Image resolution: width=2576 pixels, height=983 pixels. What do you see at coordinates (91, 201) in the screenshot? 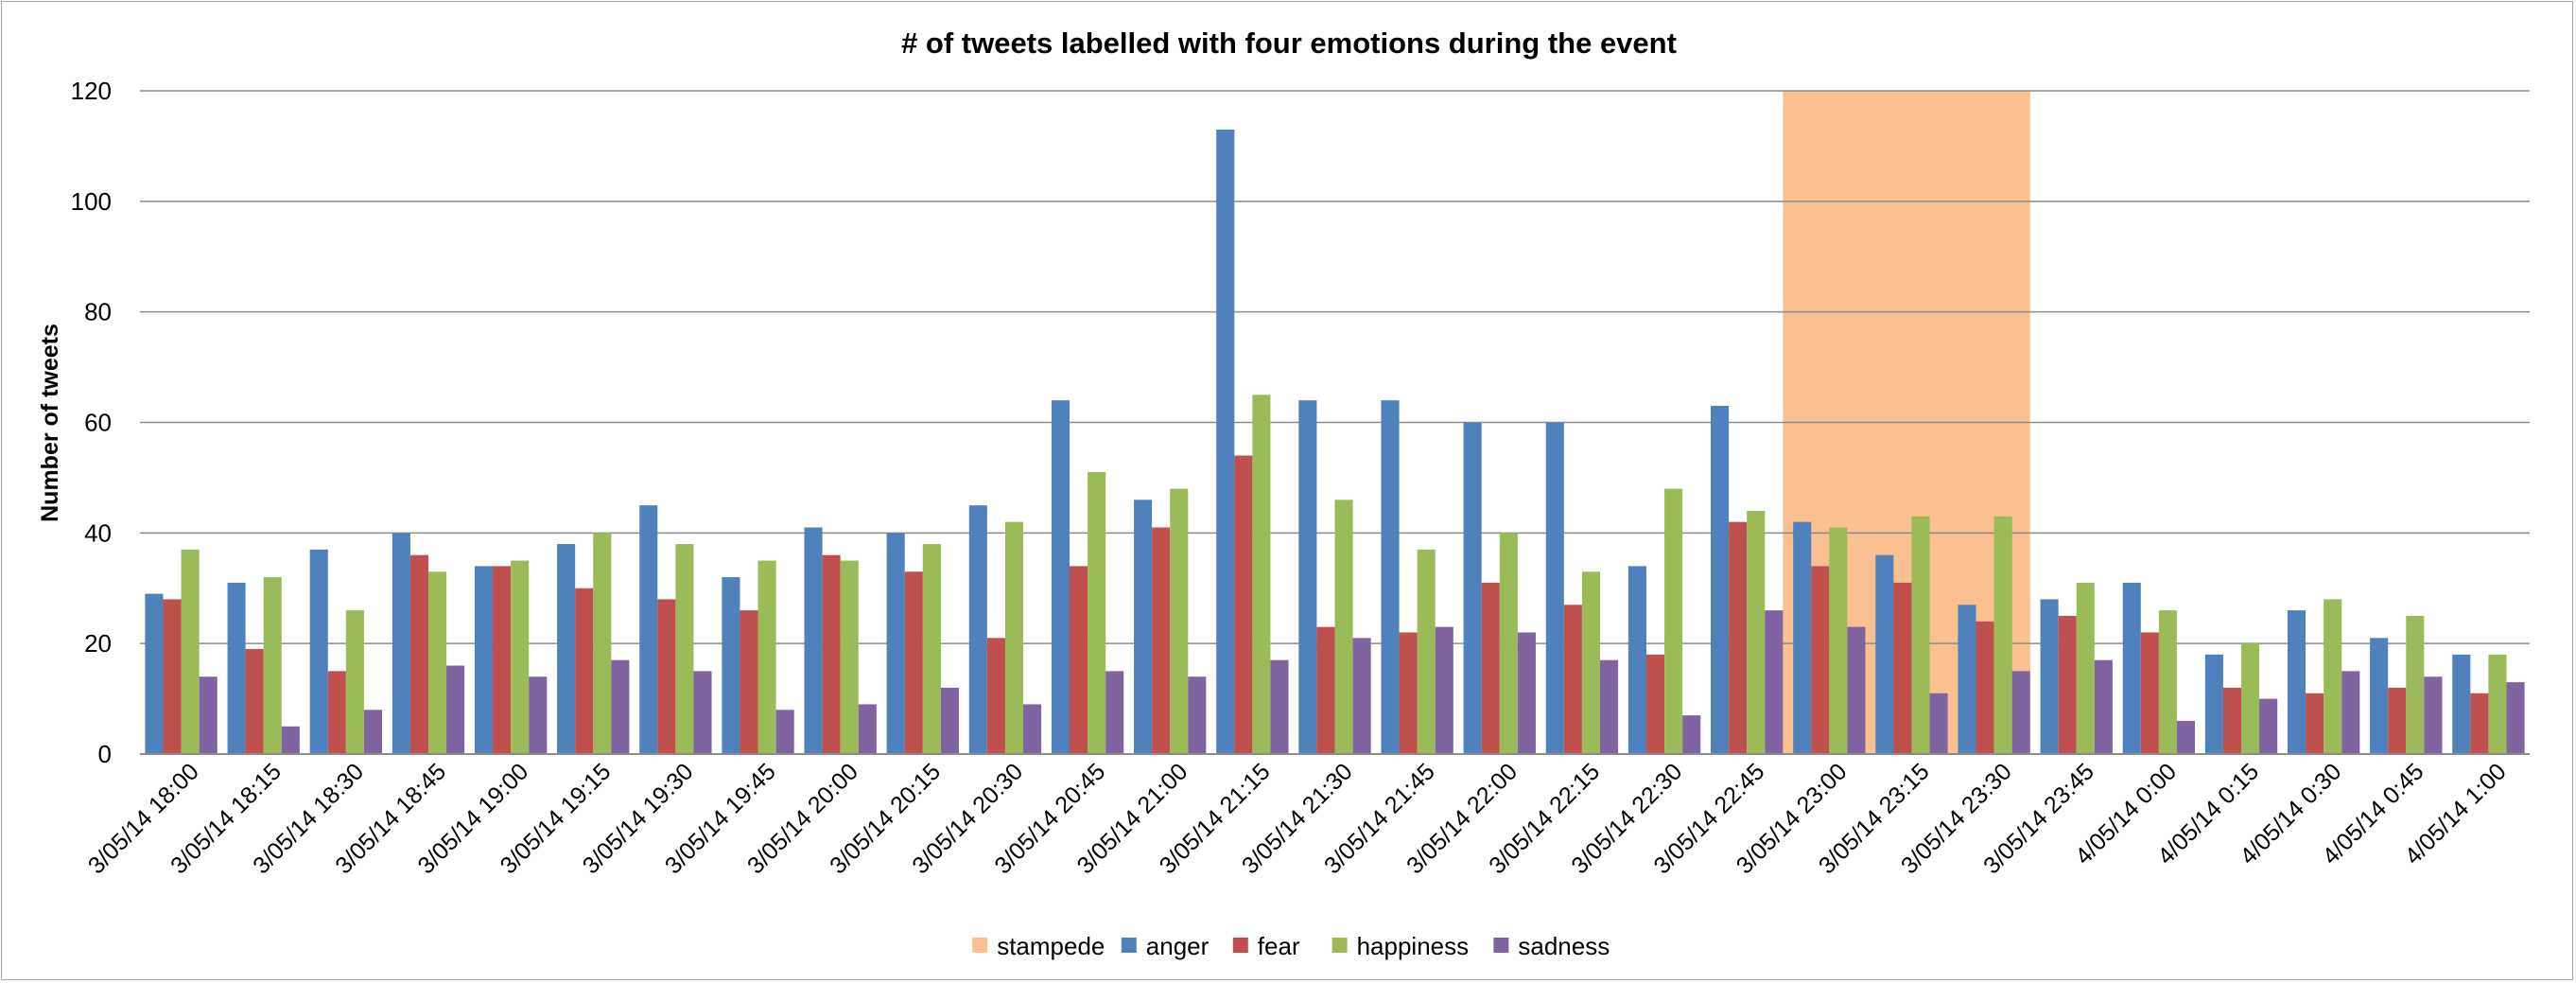
I see `y-tick-label: 100` at bounding box center [91, 201].